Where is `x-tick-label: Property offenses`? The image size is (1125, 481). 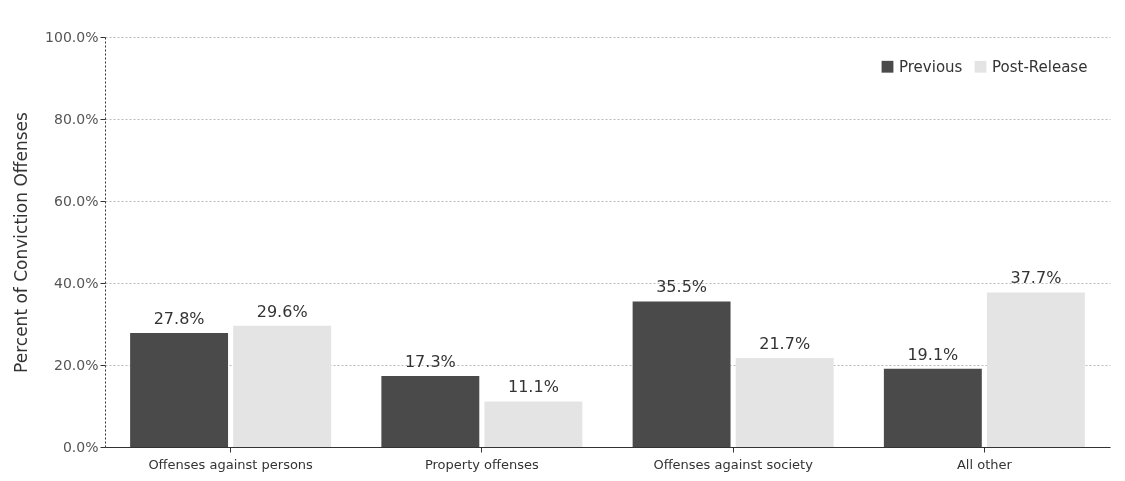 x-tick-label: Property offenses is located at coordinates (482, 464).